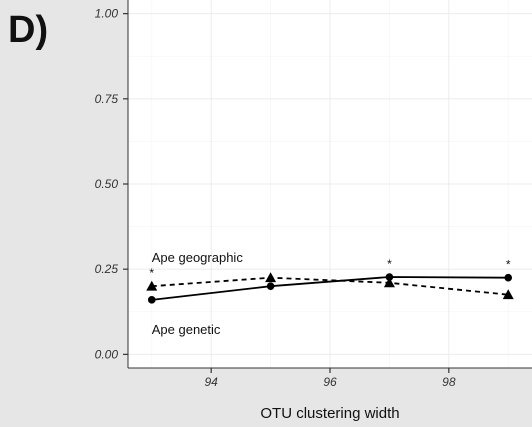  I want to click on y-tick-label: 0.25, so click(107, 269).